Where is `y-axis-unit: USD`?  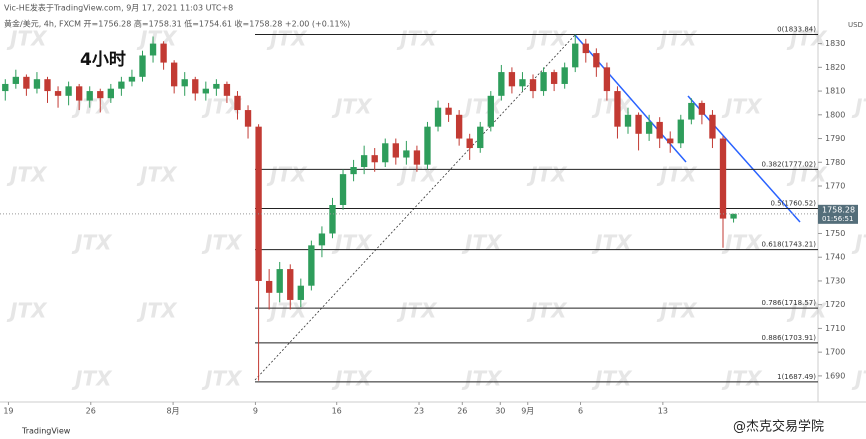
y-axis-unit: USD is located at coordinates (855, 25).